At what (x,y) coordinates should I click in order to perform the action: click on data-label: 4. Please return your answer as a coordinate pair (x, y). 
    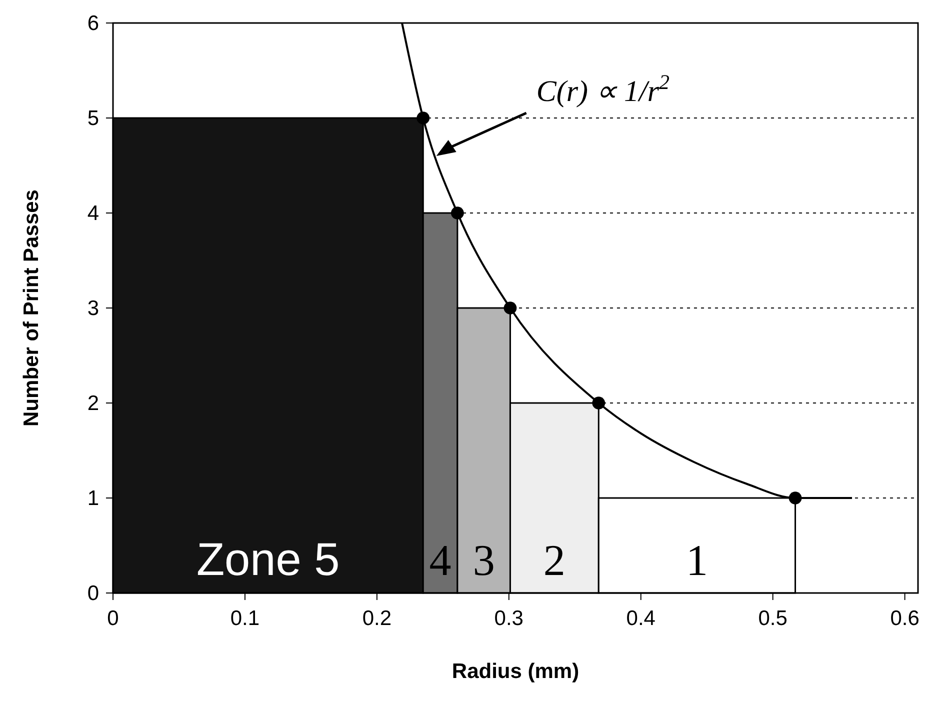
    Looking at the image, I should click on (440, 560).